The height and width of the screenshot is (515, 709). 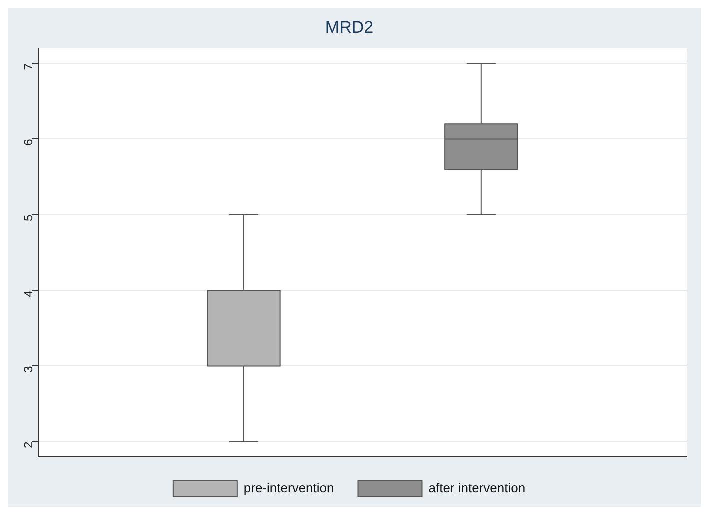 I want to click on y-tick-label: 4, so click(x=29, y=294).